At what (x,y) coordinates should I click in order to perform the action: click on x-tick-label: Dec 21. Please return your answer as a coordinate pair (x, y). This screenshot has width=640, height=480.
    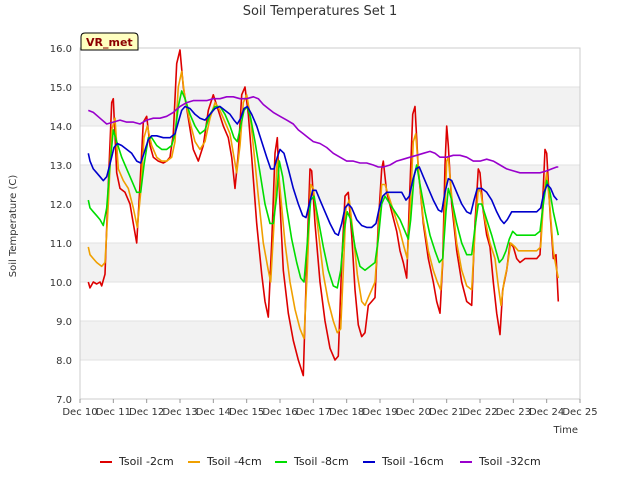
    Looking at the image, I should click on (446, 412).